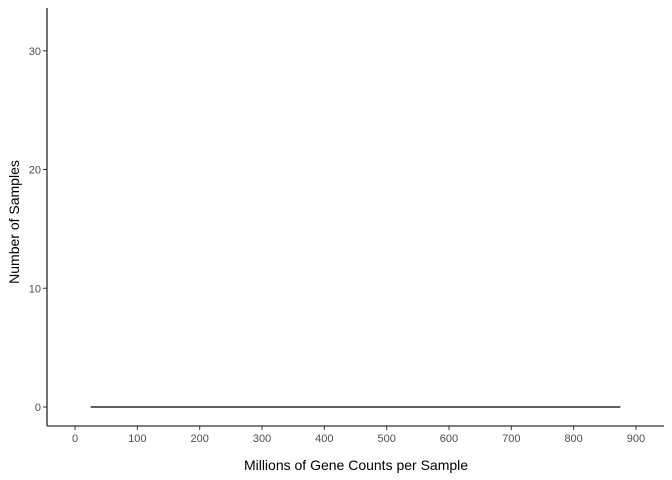 The width and height of the screenshot is (672, 480). What do you see at coordinates (35, 289) in the screenshot?
I see `y-tick-label: 10` at bounding box center [35, 289].